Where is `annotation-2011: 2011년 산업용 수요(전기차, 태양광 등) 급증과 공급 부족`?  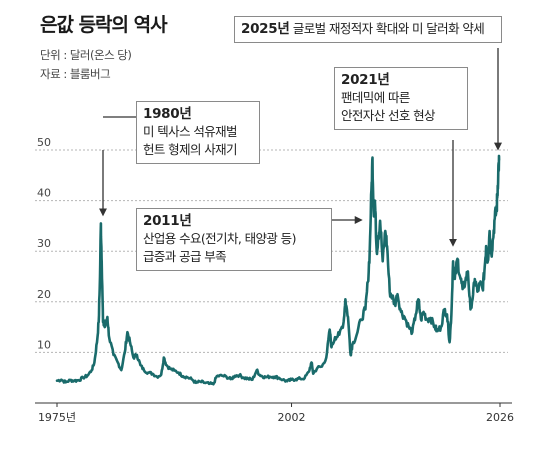 annotation-2011: 2011년 산업용 수요(전기차, 태양광 등) 급증과 공급 부족 is located at coordinates (234, 239).